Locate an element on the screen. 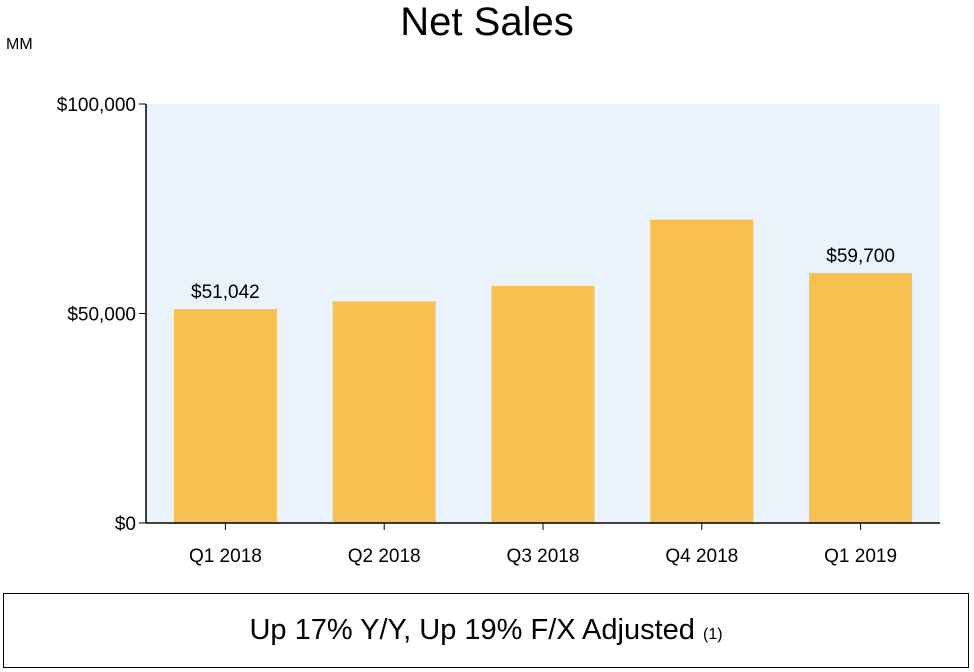  growth-callout: Up 17% Y/Y, Up 19% F/X Adjusted (1) is located at coordinates (486, 630).